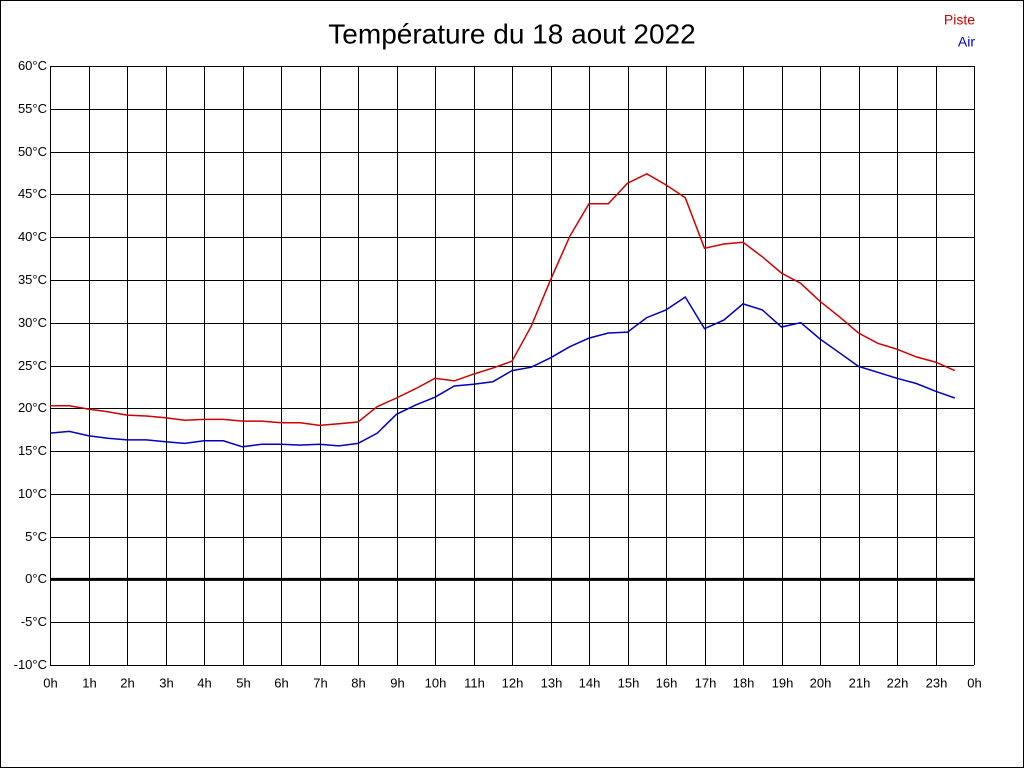 Image resolution: width=1024 pixels, height=768 pixels. Describe the element at coordinates (898, 682) in the screenshot. I see `x-tick-label: 22h` at that location.